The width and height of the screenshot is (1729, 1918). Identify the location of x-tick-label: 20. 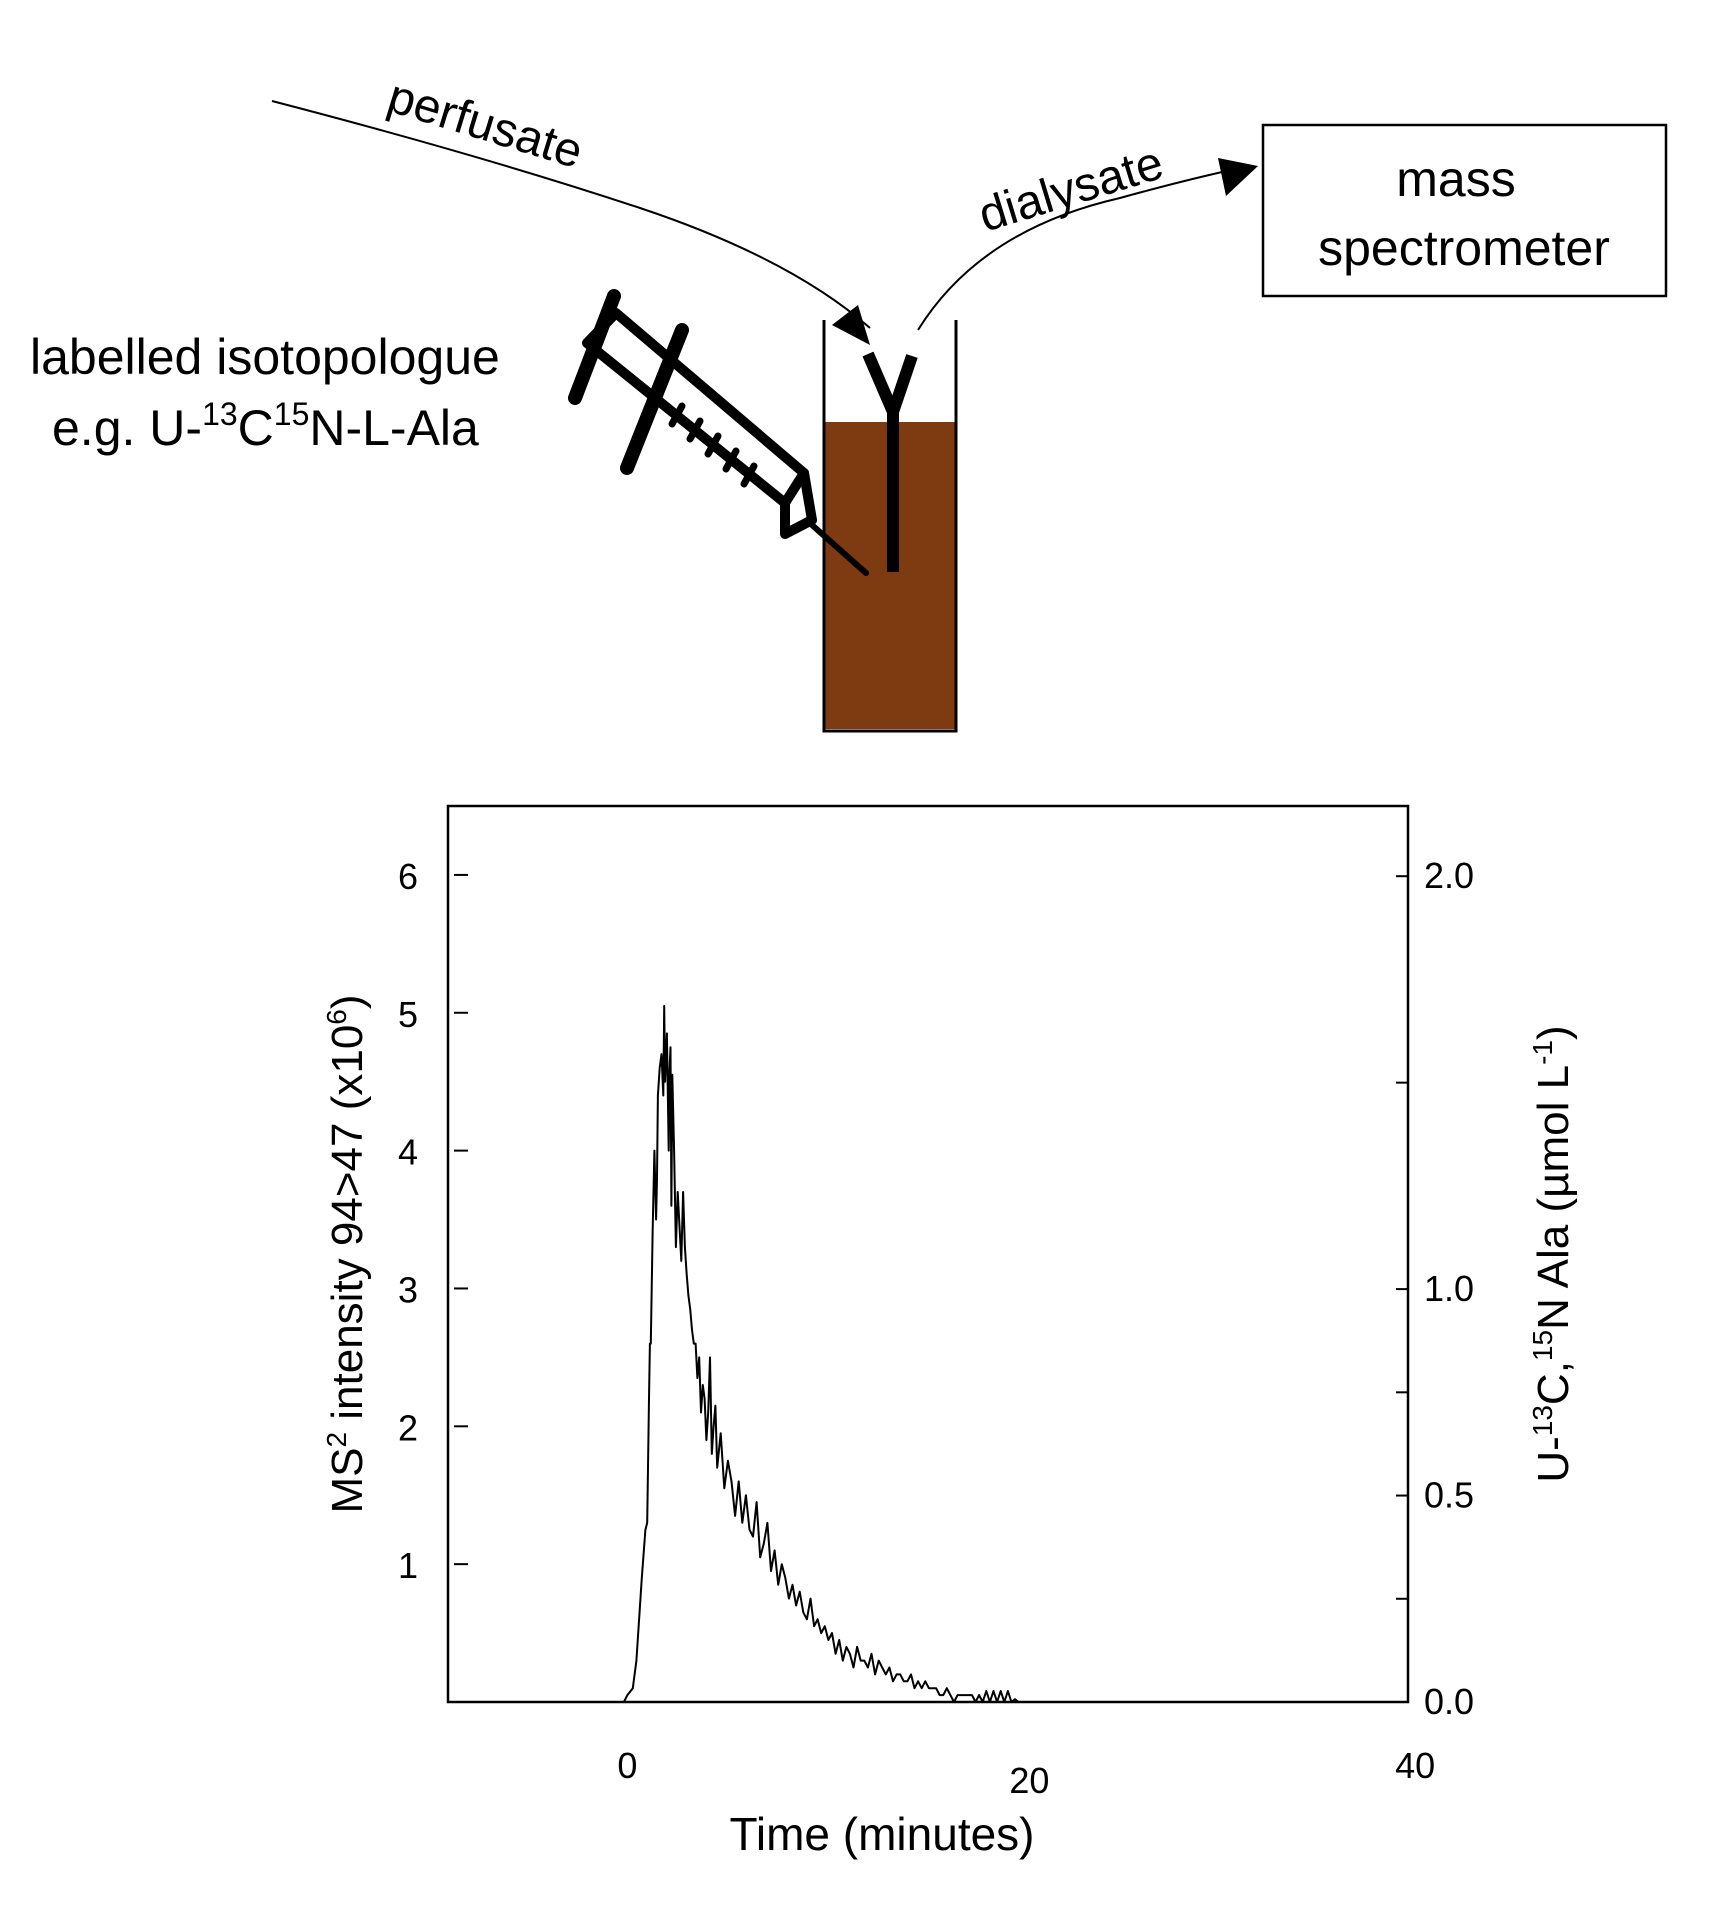
(1029, 1780).